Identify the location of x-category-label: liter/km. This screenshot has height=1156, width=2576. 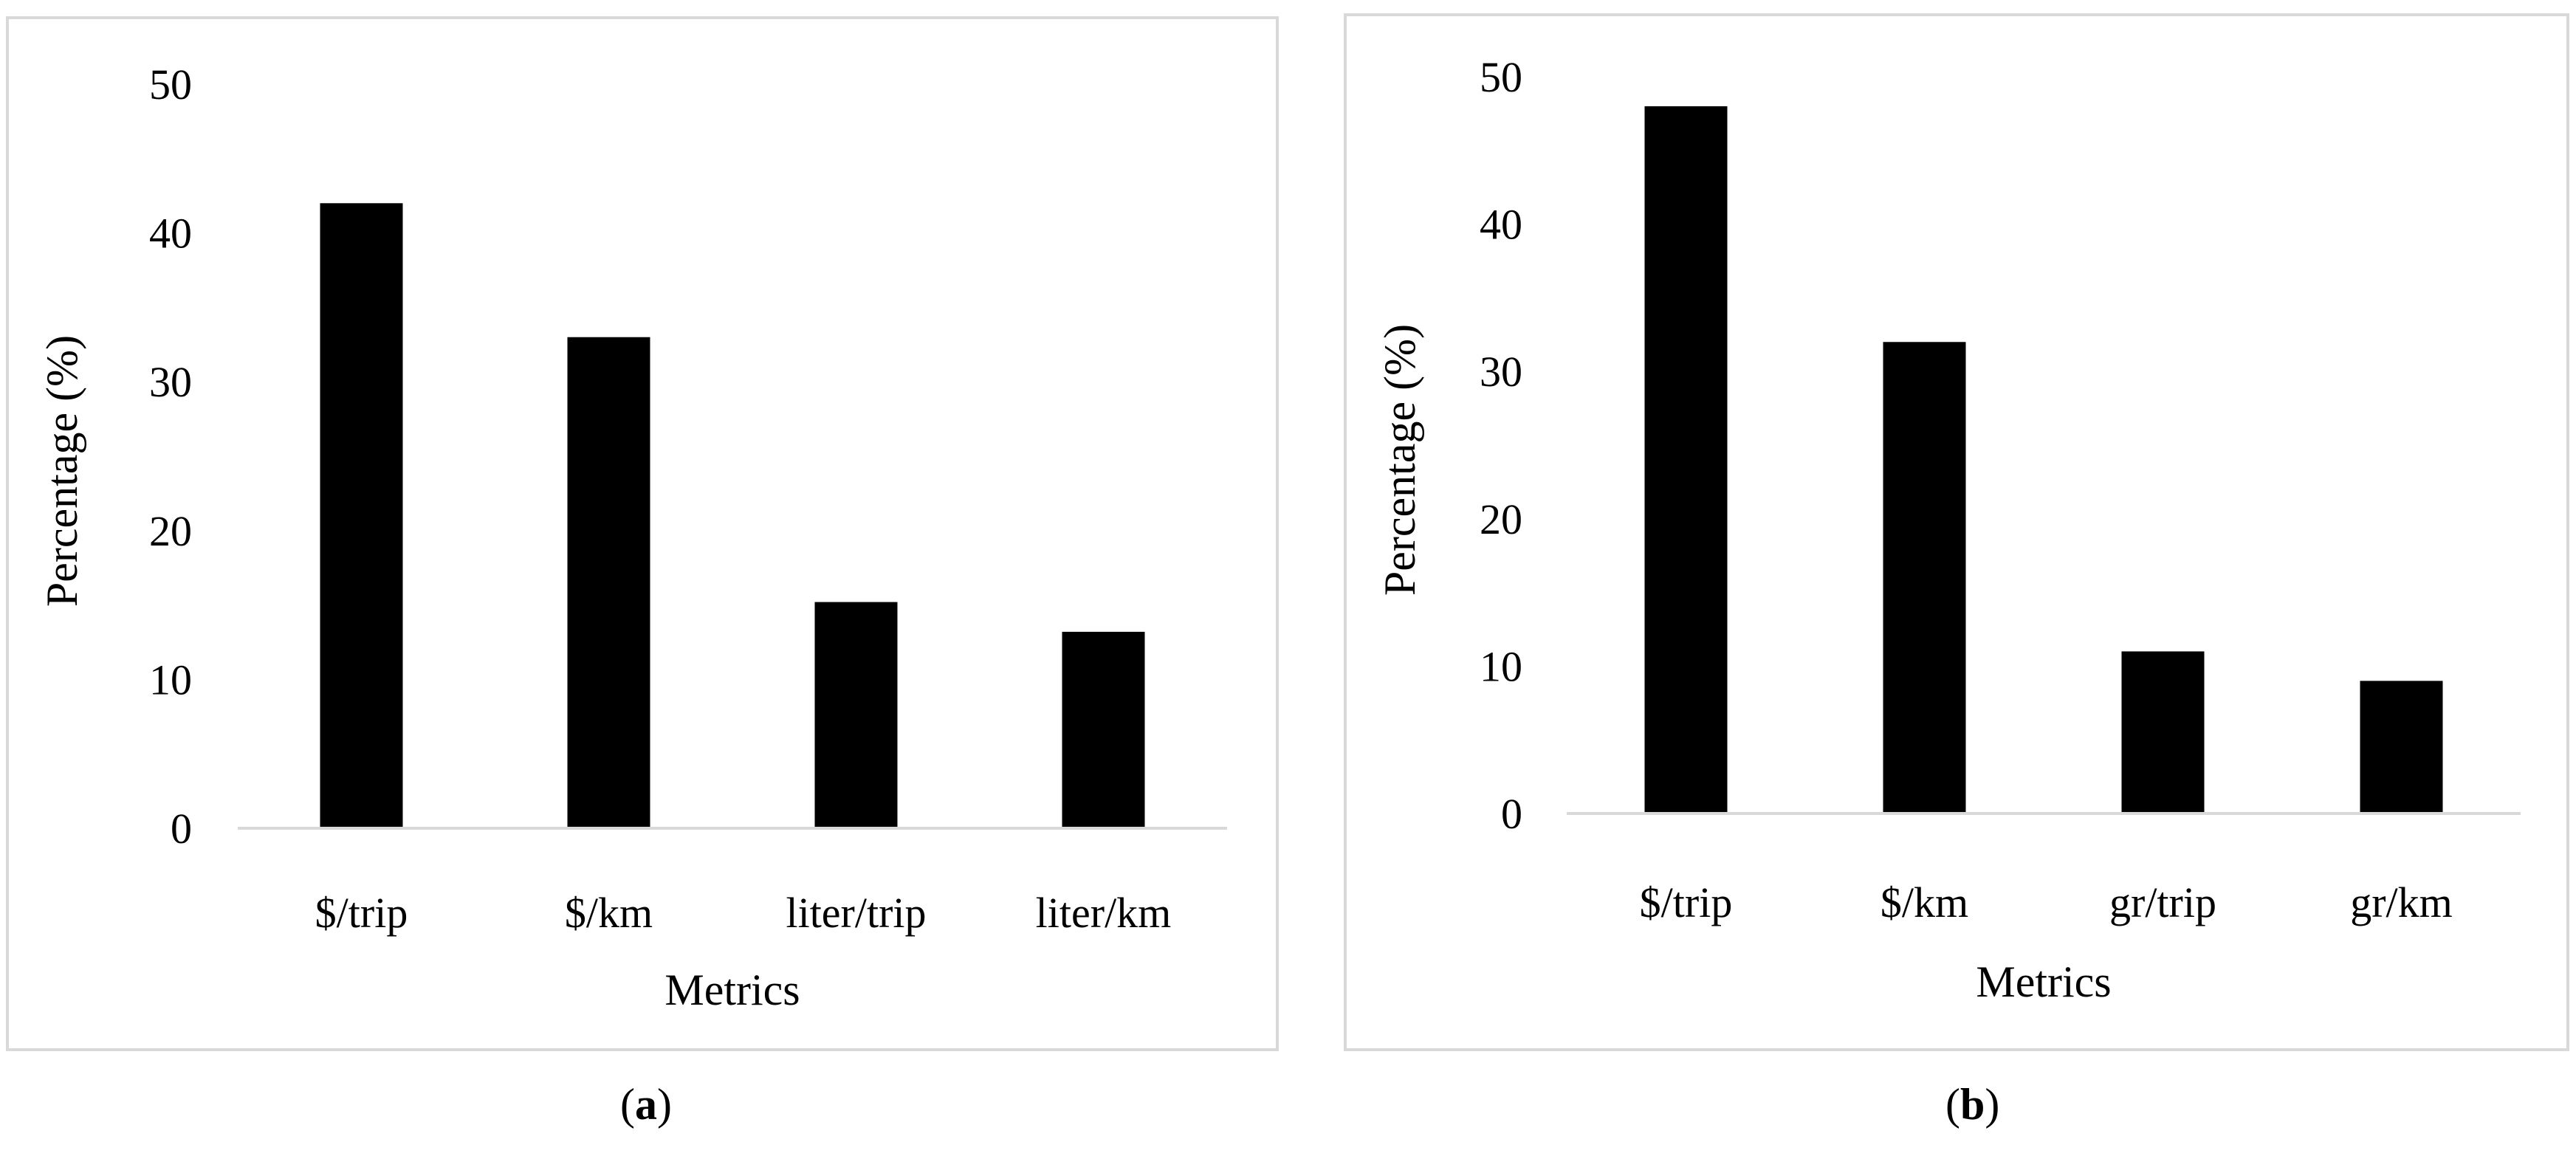
(1104, 913).